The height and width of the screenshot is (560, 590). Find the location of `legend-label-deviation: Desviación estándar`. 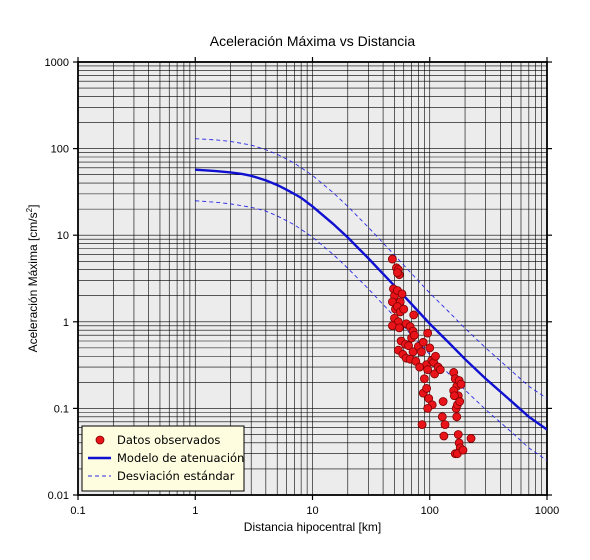

legend-label-deviation: Desviación estándar is located at coordinates (176, 476).